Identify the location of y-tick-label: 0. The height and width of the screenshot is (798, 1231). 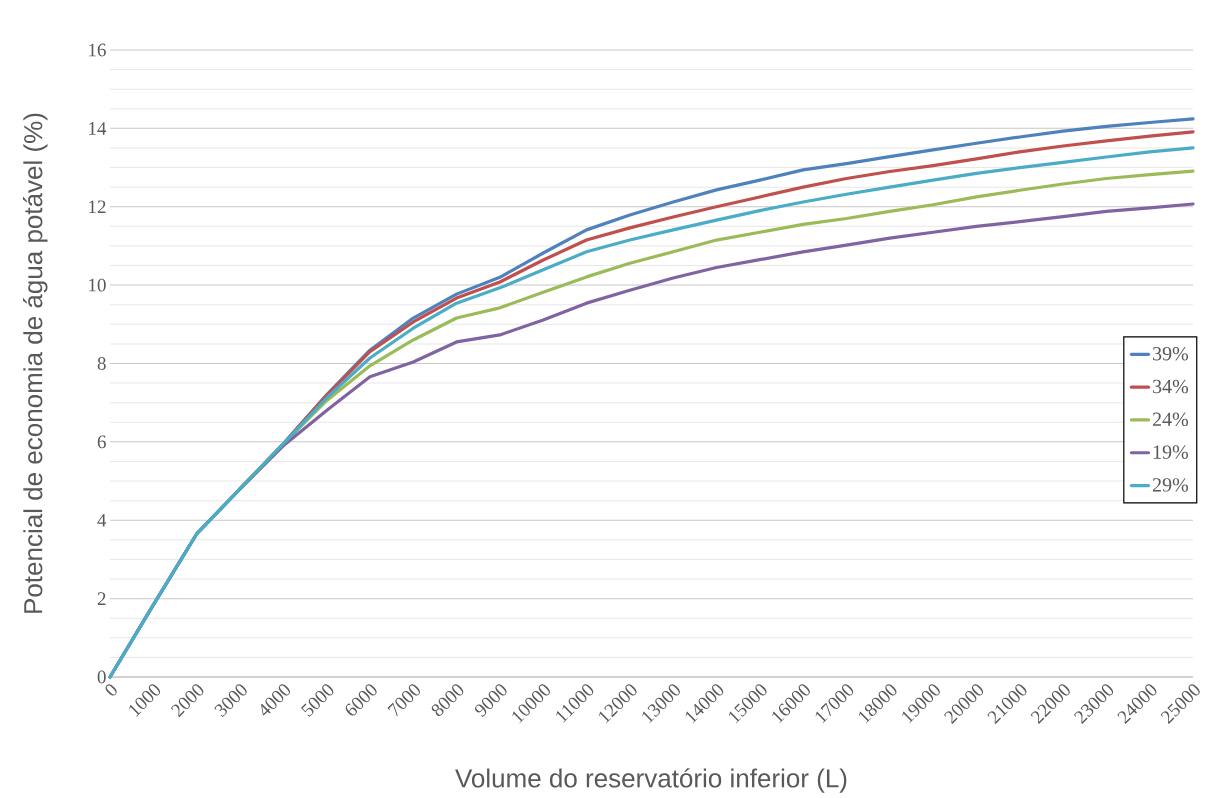
(101, 677).